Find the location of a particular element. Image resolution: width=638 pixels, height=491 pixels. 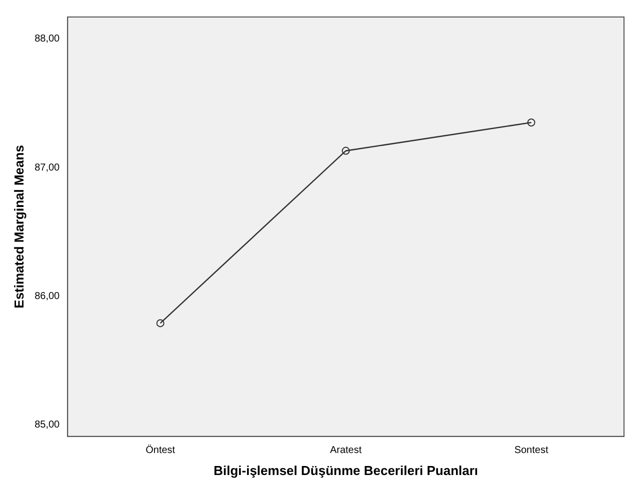

x-tick-label: Sontest is located at coordinates (531, 450).